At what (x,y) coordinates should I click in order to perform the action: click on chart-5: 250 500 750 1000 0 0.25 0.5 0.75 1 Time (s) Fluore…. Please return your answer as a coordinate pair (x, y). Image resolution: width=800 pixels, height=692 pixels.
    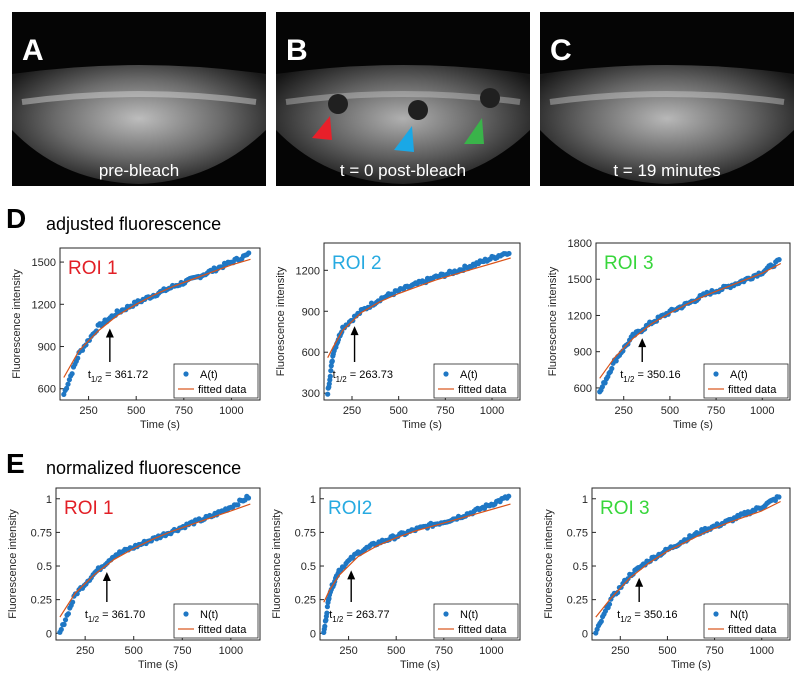
    Looking at the image, I should click on (396, 579).